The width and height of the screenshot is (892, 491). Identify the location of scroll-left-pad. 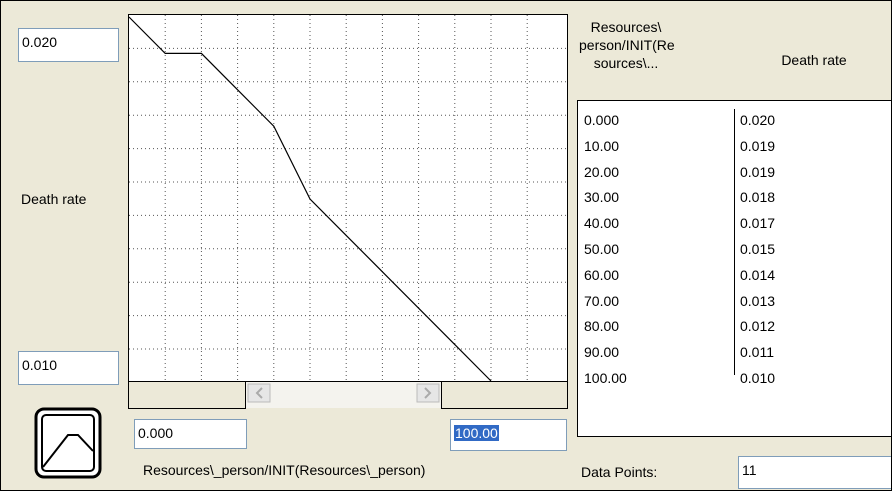
(187, 395).